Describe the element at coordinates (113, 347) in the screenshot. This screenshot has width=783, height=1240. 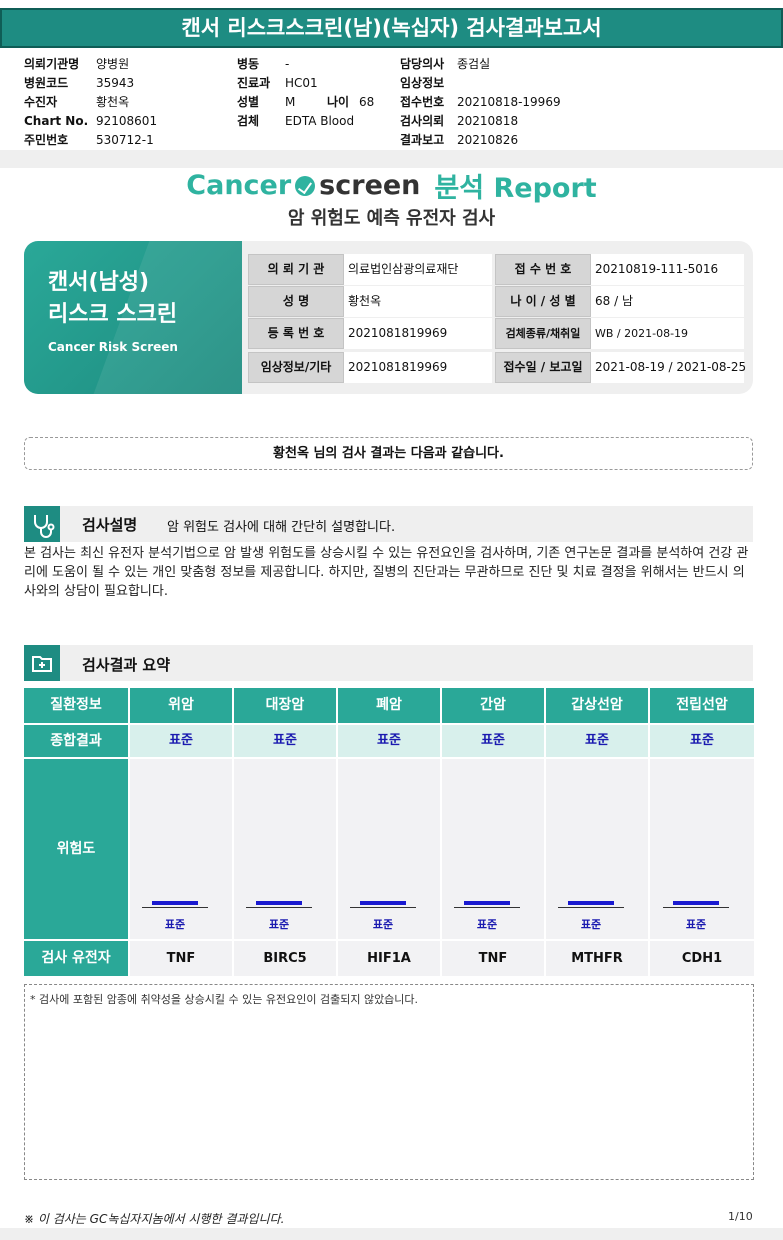
I see `card-english-title: Cancer Risk Screen` at that location.